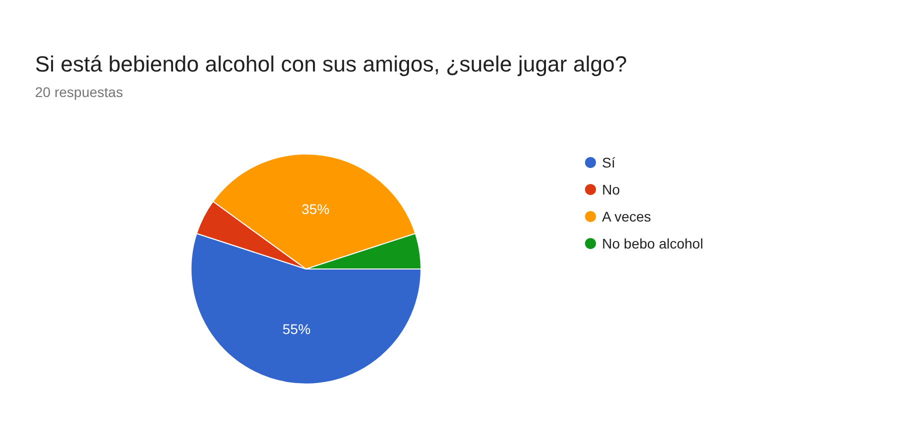  I want to click on text: 20 respuestas, so click(79, 92).